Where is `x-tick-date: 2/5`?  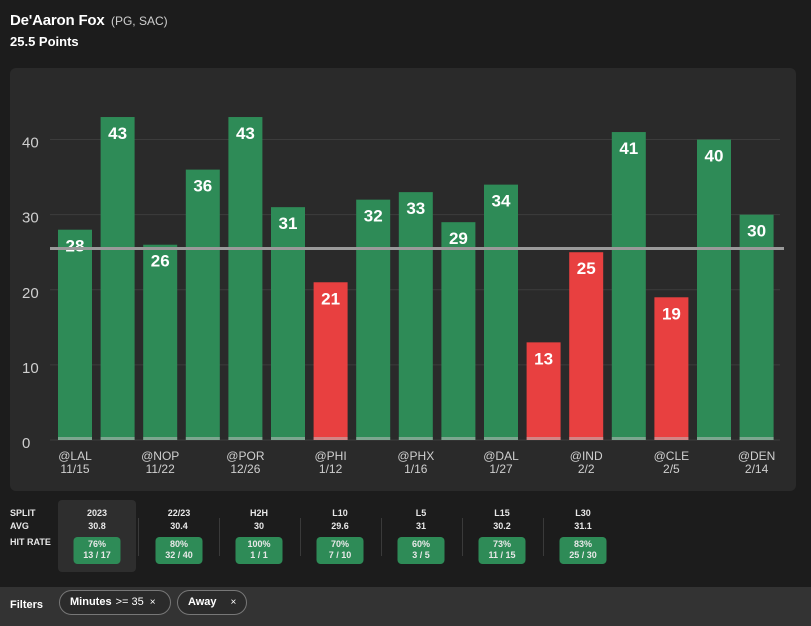
x-tick-date: 2/5 is located at coordinates (671, 469).